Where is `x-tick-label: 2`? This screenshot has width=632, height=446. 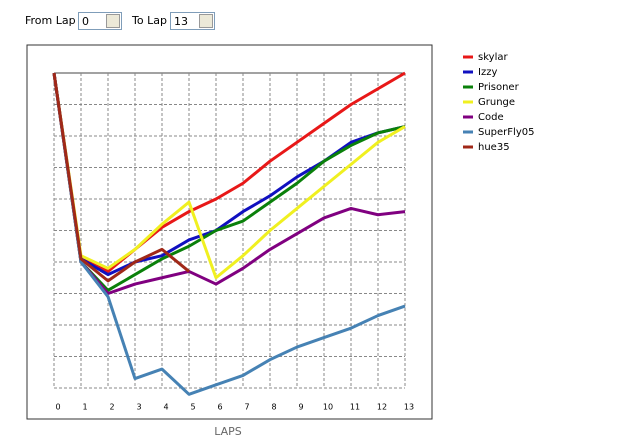
x-tick-label: 2 is located at coordinates (111, 407).